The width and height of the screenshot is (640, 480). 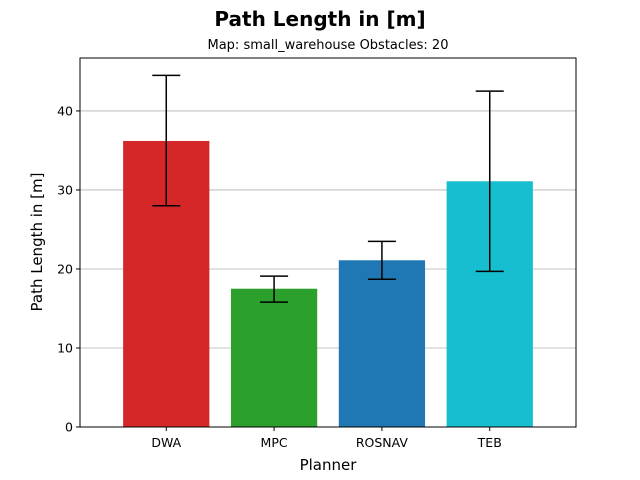 I want to click on y-tick-label: 0, so click(x=69, y=427).